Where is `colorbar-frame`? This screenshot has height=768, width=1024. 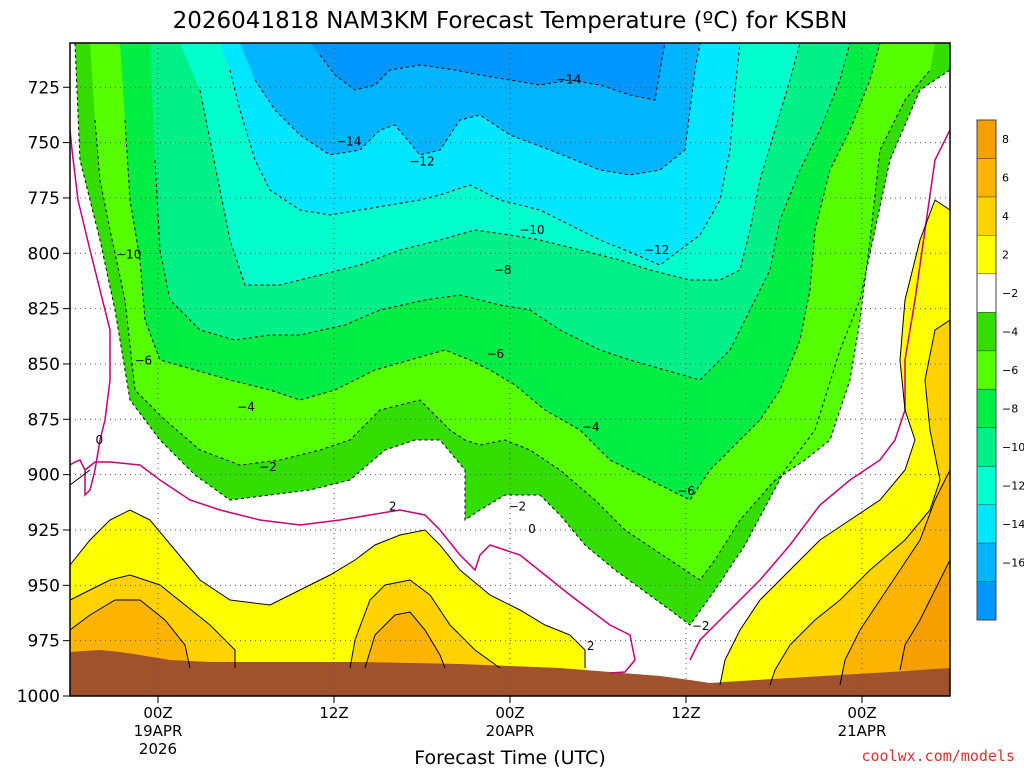 colorbar-frame is located at coordinates (986, 370).